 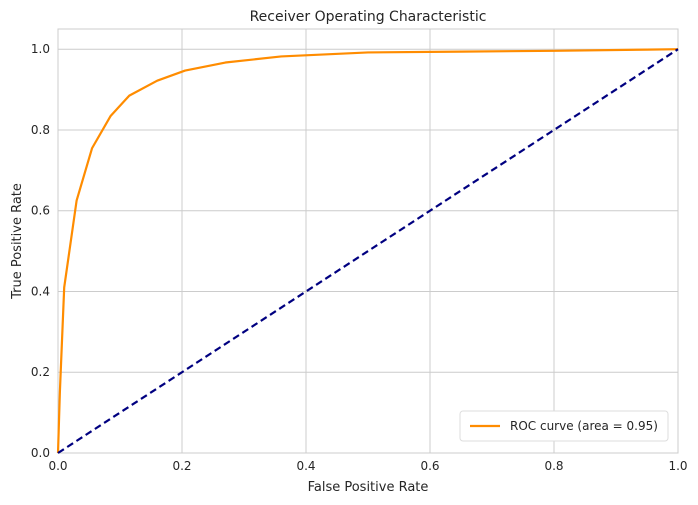 What do you see at coordinates (429, 466) in the screenshot?
I see `x-tick-label: 0.6` at bounding box center [429, 466].